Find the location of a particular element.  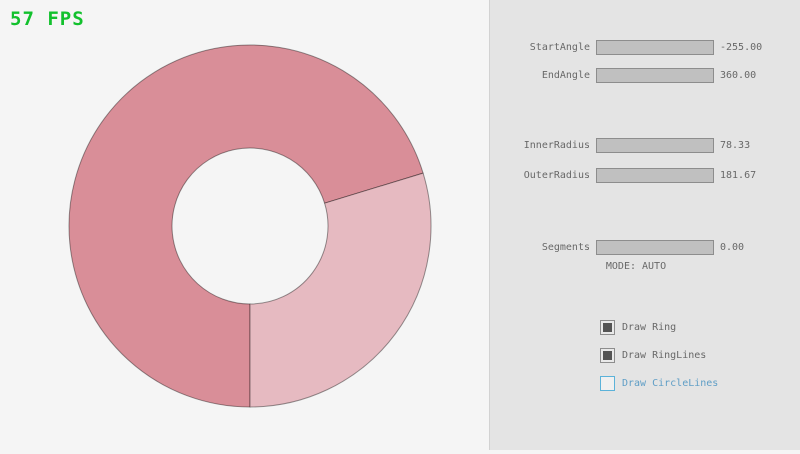

slider-row-segments: Segments 0.00 is located at coordinates (645, 247).